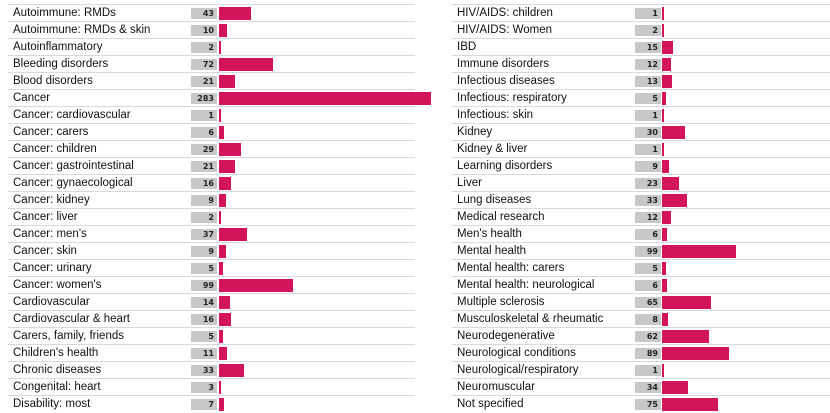 The image size is (830, 413). Describe the element at coordinates (622, 268) in the screenshot. I see `chart-row: Mental health: carers 5` at that location.